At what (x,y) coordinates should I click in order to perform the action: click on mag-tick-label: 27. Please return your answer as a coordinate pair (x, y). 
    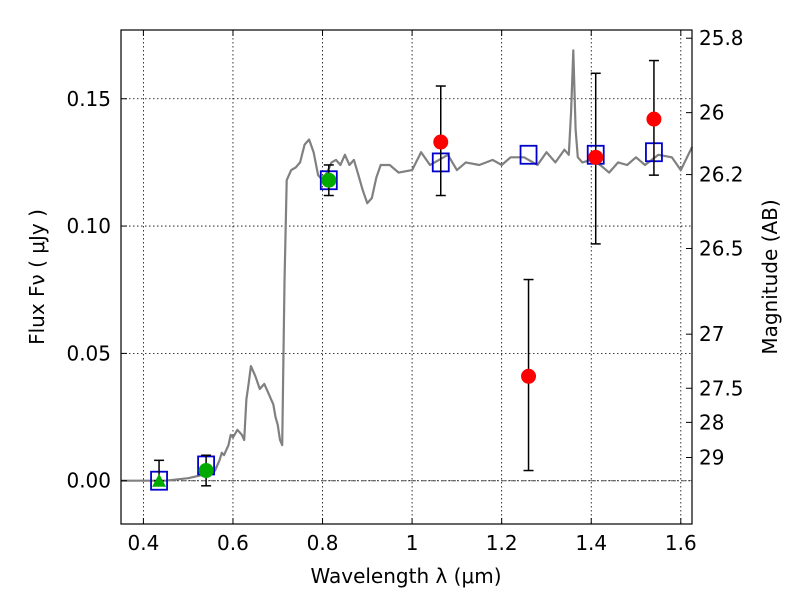
    Looking at the image, I should click on (711, 334).